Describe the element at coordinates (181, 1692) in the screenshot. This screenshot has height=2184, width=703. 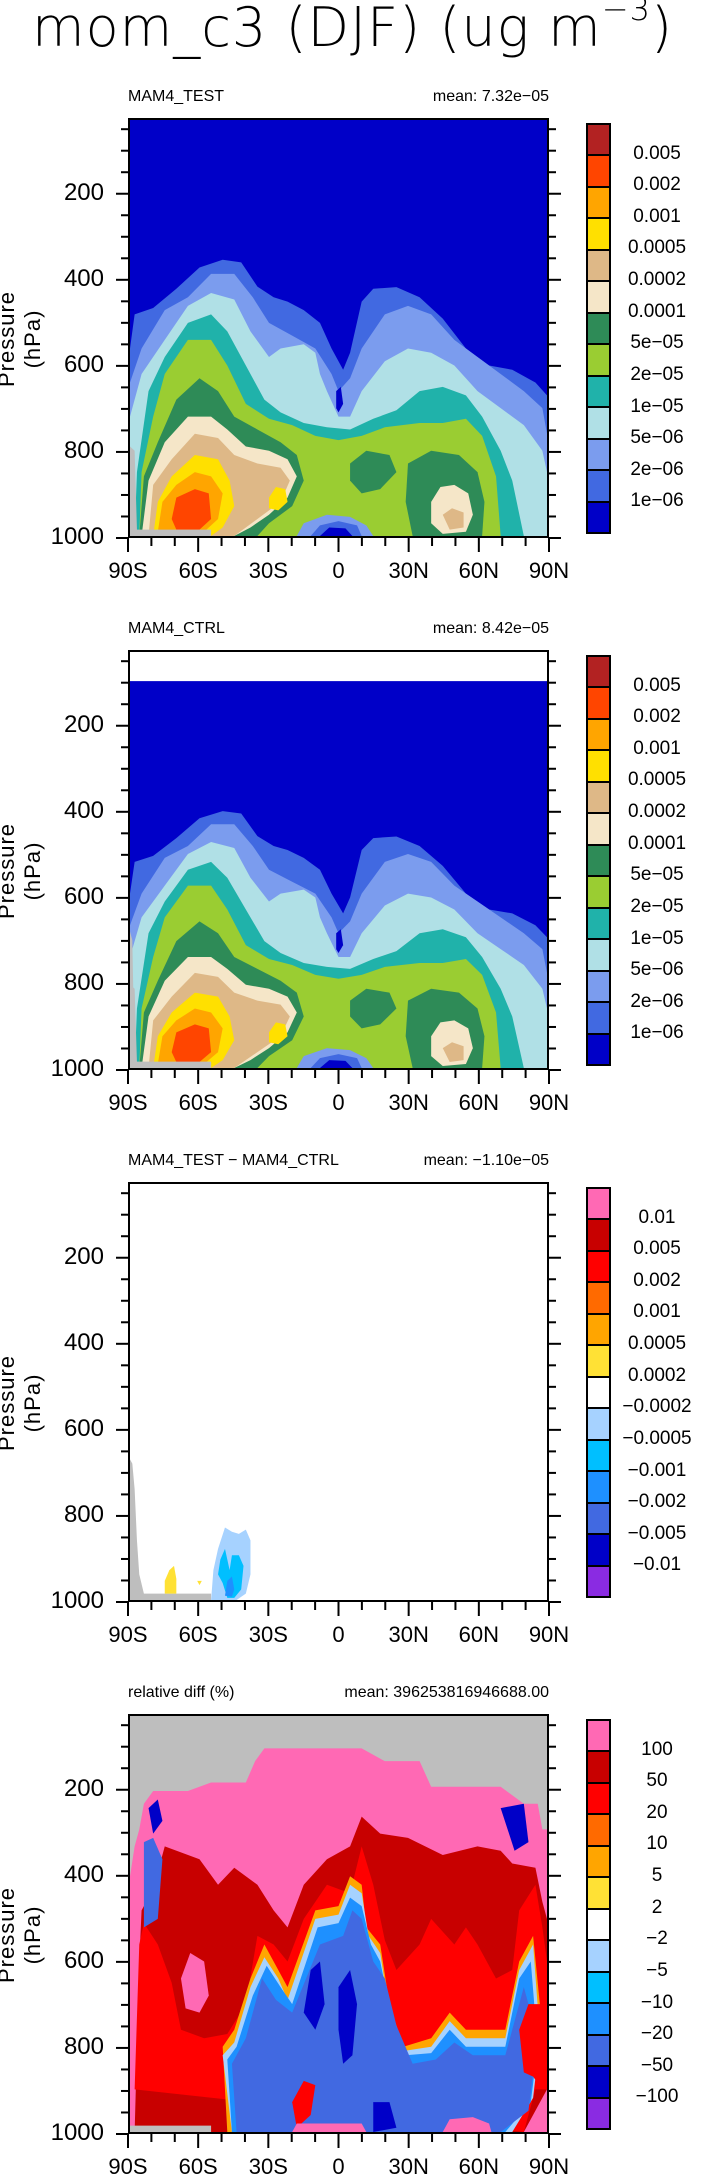
I see `panel-label: relative diff (%)` at that location.